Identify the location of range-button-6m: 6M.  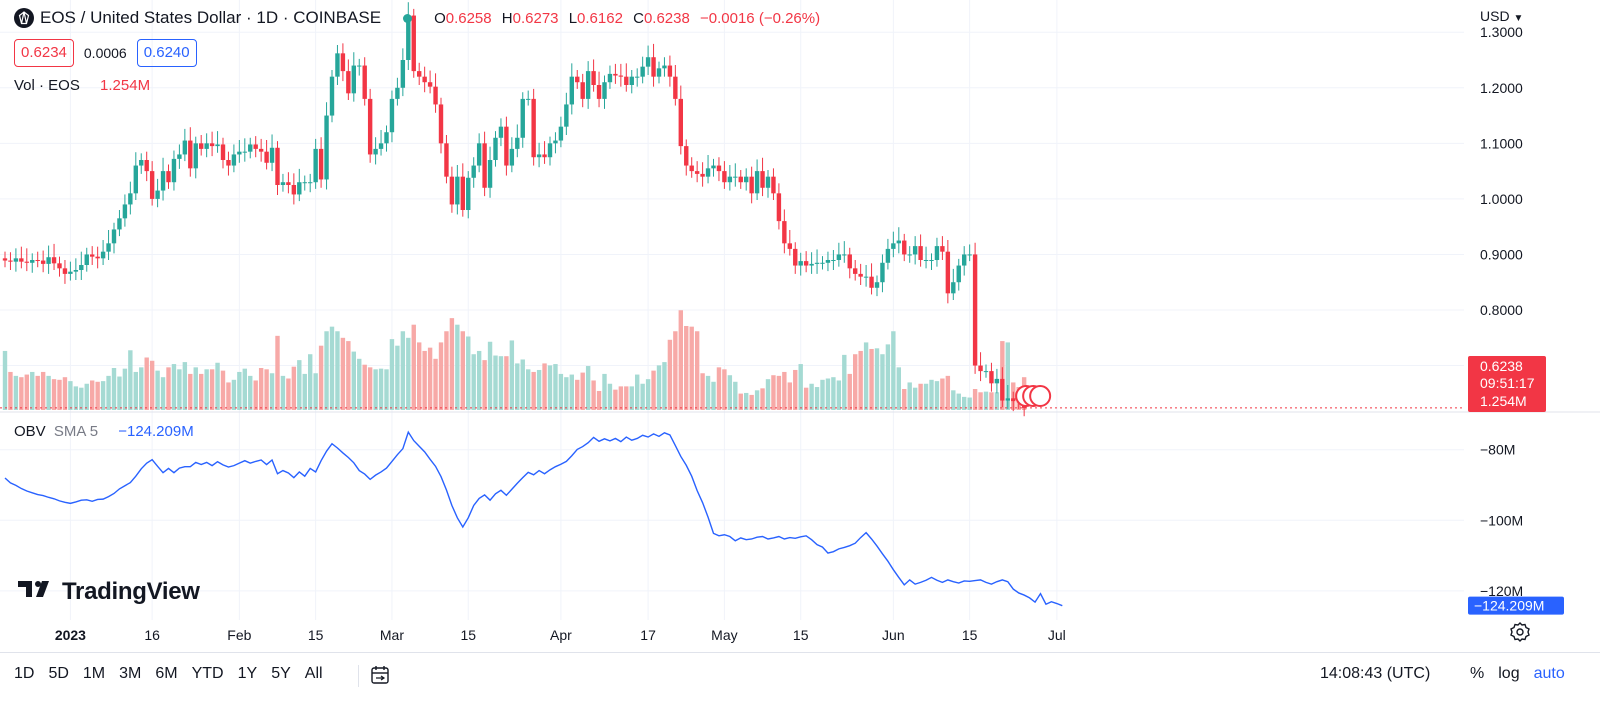
(166, 673).